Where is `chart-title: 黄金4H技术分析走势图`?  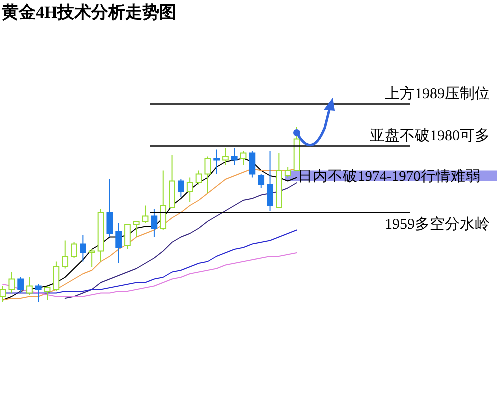 chart-title: 黄金4H技术分析走势图 is located at coordinates (89, 12).